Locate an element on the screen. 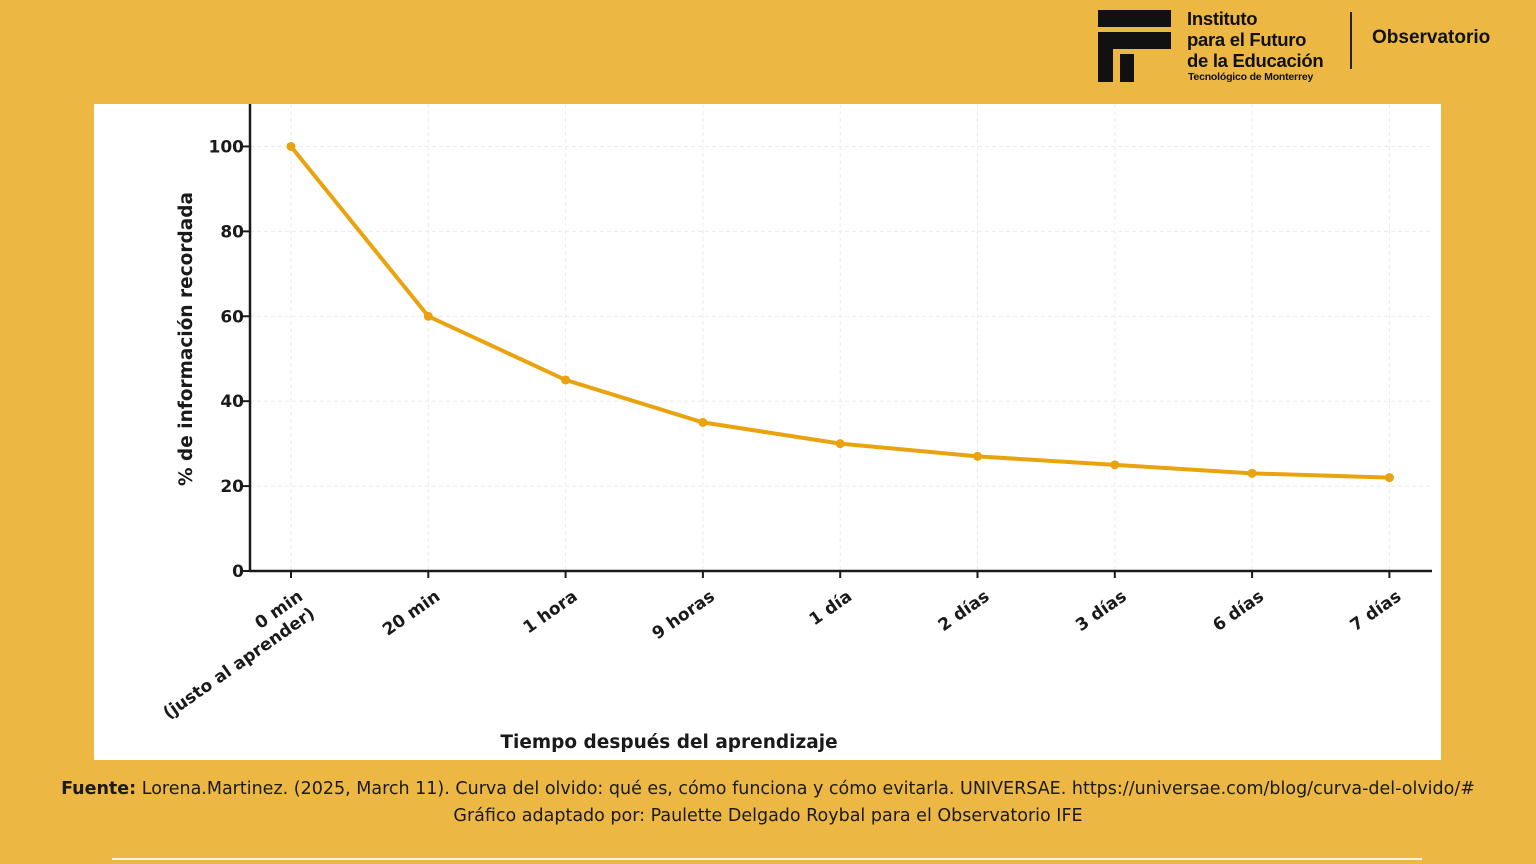  ife-logo-mark-icon is located at coordinates (1134, 46).